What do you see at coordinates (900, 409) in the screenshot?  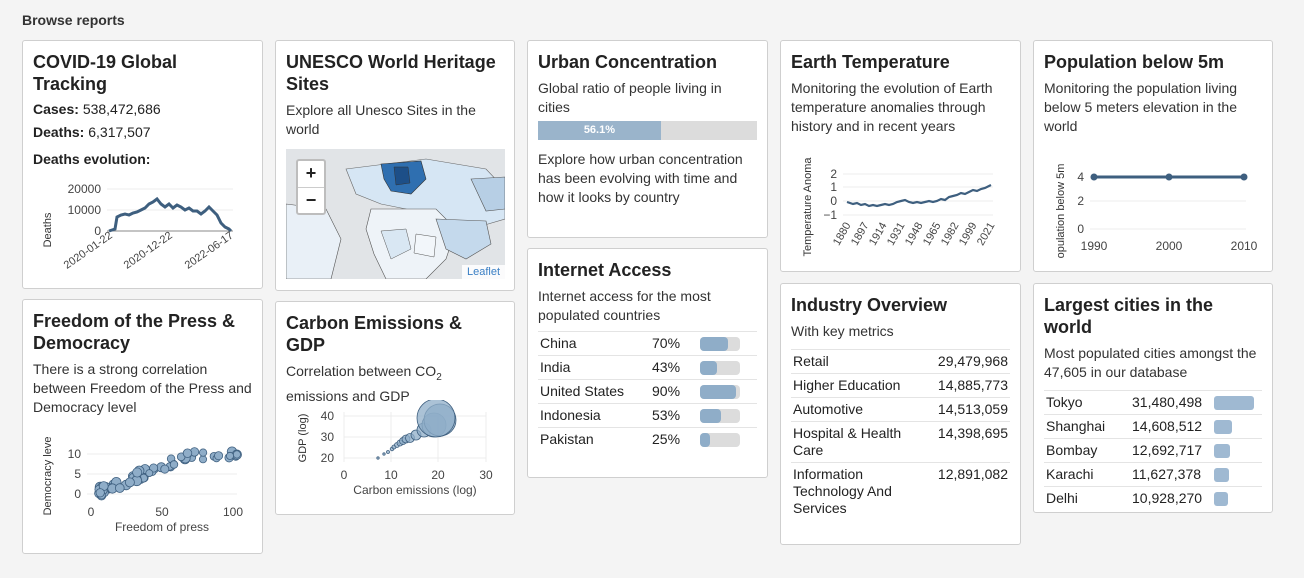 I see `table-row: Automotive 14,513,059` at bounding box center [900, 409].